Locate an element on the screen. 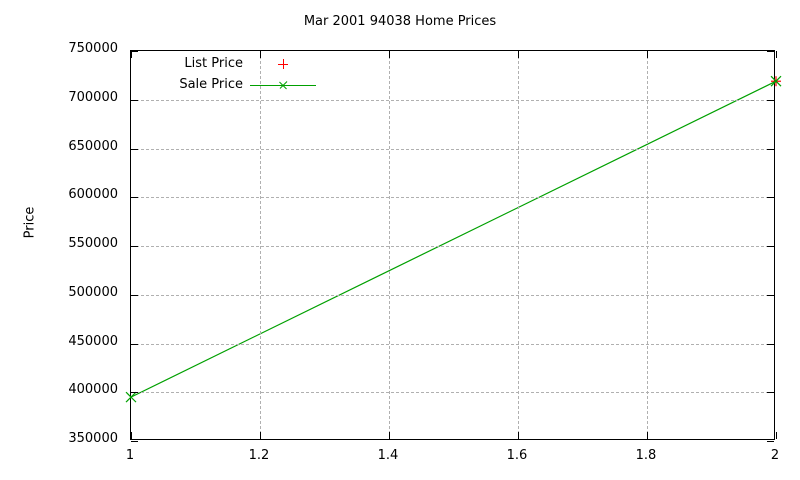 The image size is (800, 480). x-axis-tick-label: 1.4 is located at coordinates (388, 455).